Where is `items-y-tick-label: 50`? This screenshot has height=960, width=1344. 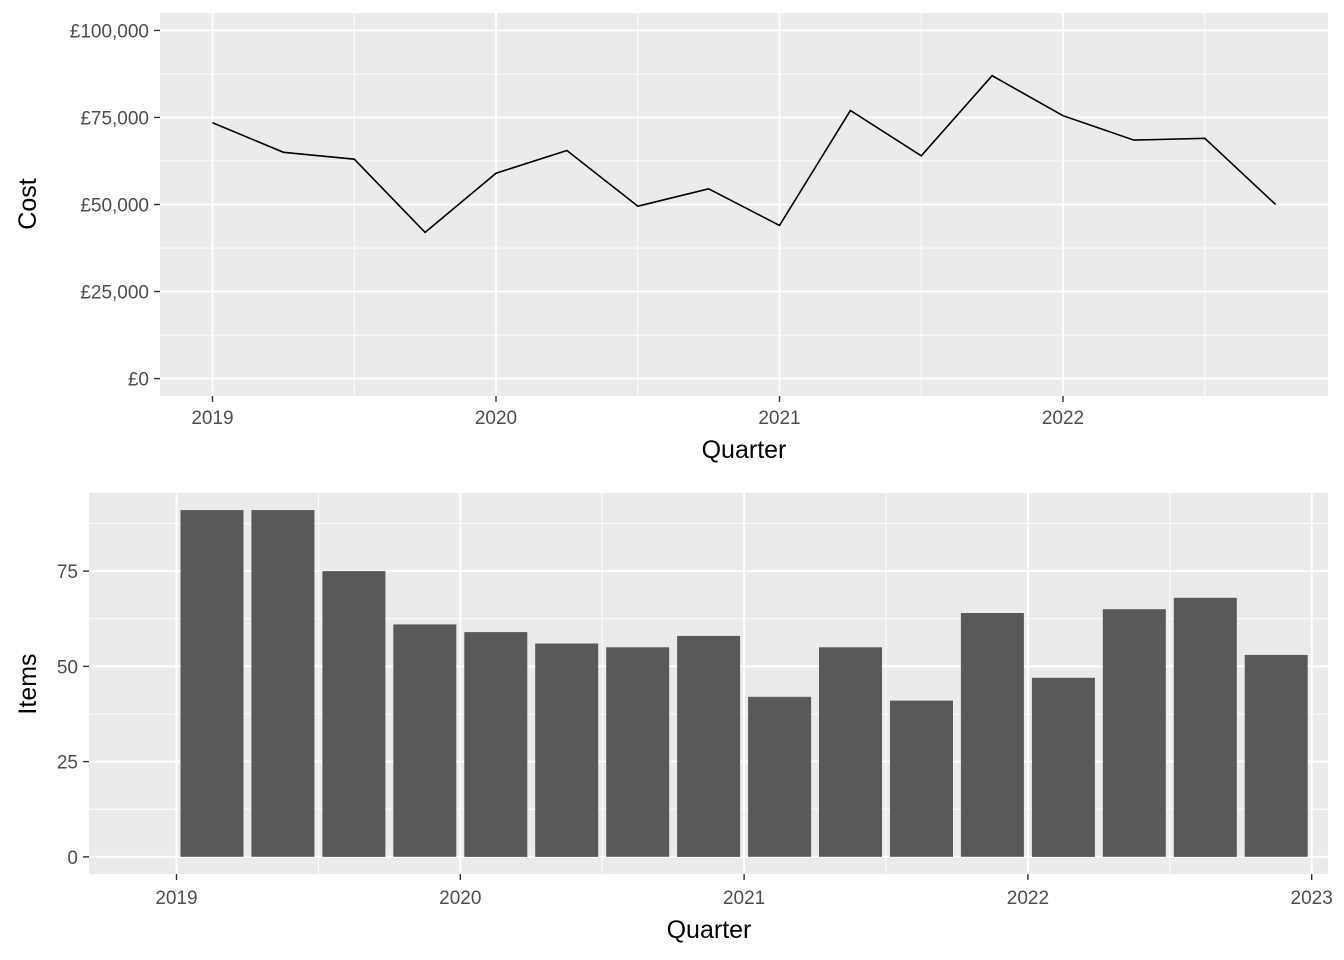 items-y-tick-label: 50 is located at coordinates (67, 667).